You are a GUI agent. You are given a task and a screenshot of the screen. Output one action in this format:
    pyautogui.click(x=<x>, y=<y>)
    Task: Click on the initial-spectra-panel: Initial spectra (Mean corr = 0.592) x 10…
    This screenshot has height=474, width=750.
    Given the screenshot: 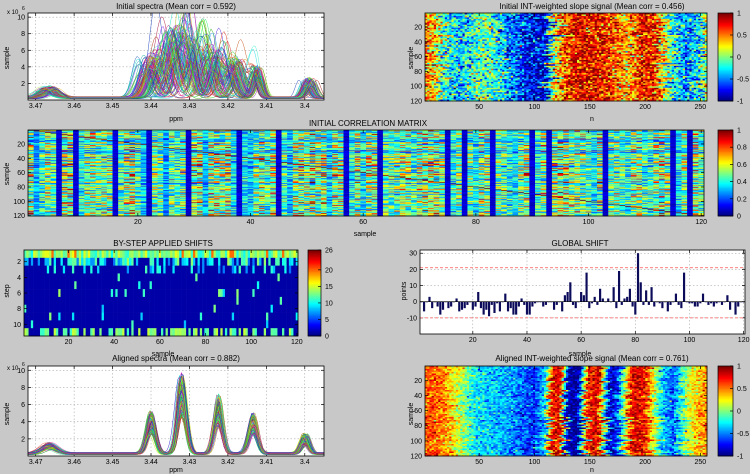 What is the action you would take?
    pyautogui.click(x=164, y=61)
    